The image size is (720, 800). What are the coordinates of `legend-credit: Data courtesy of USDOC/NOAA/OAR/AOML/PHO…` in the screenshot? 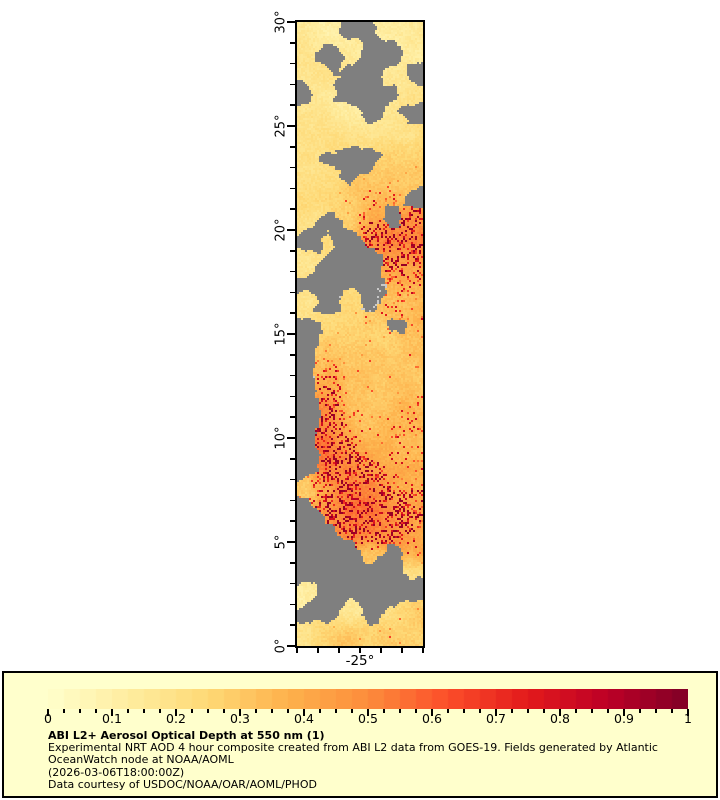 It's located at (182, 784).